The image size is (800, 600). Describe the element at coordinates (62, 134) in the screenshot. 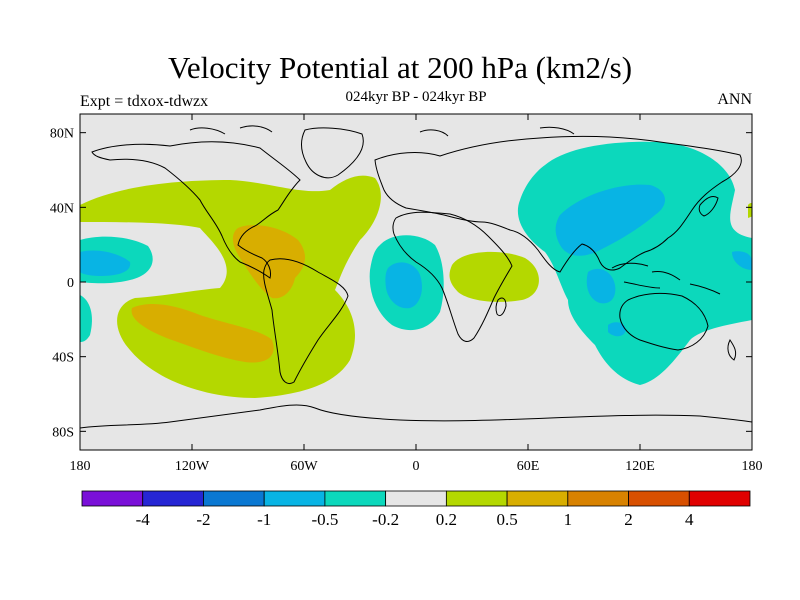

I see `lat-tick-label: 80N` at that location.